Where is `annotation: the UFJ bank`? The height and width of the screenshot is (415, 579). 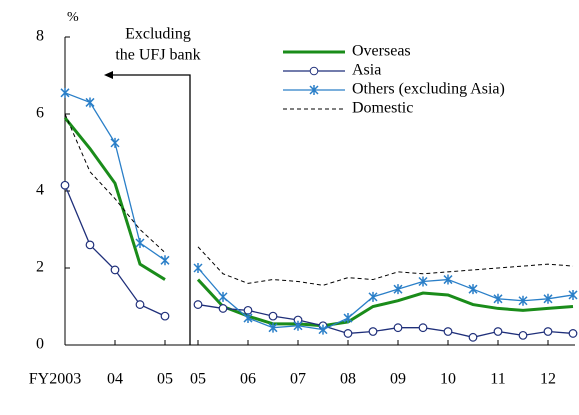 annotation: the UFJ bank is located at coordinates (157, 55).